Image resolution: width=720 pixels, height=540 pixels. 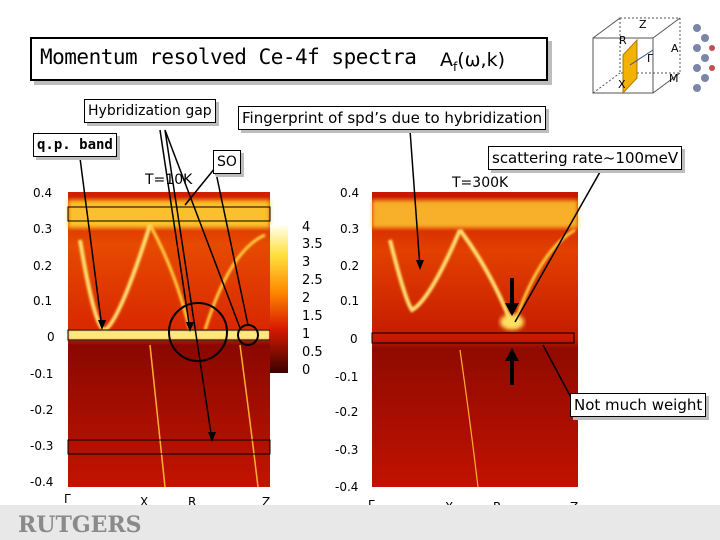 I want to click on bz-label-r: R, so click(x=623, y=40).